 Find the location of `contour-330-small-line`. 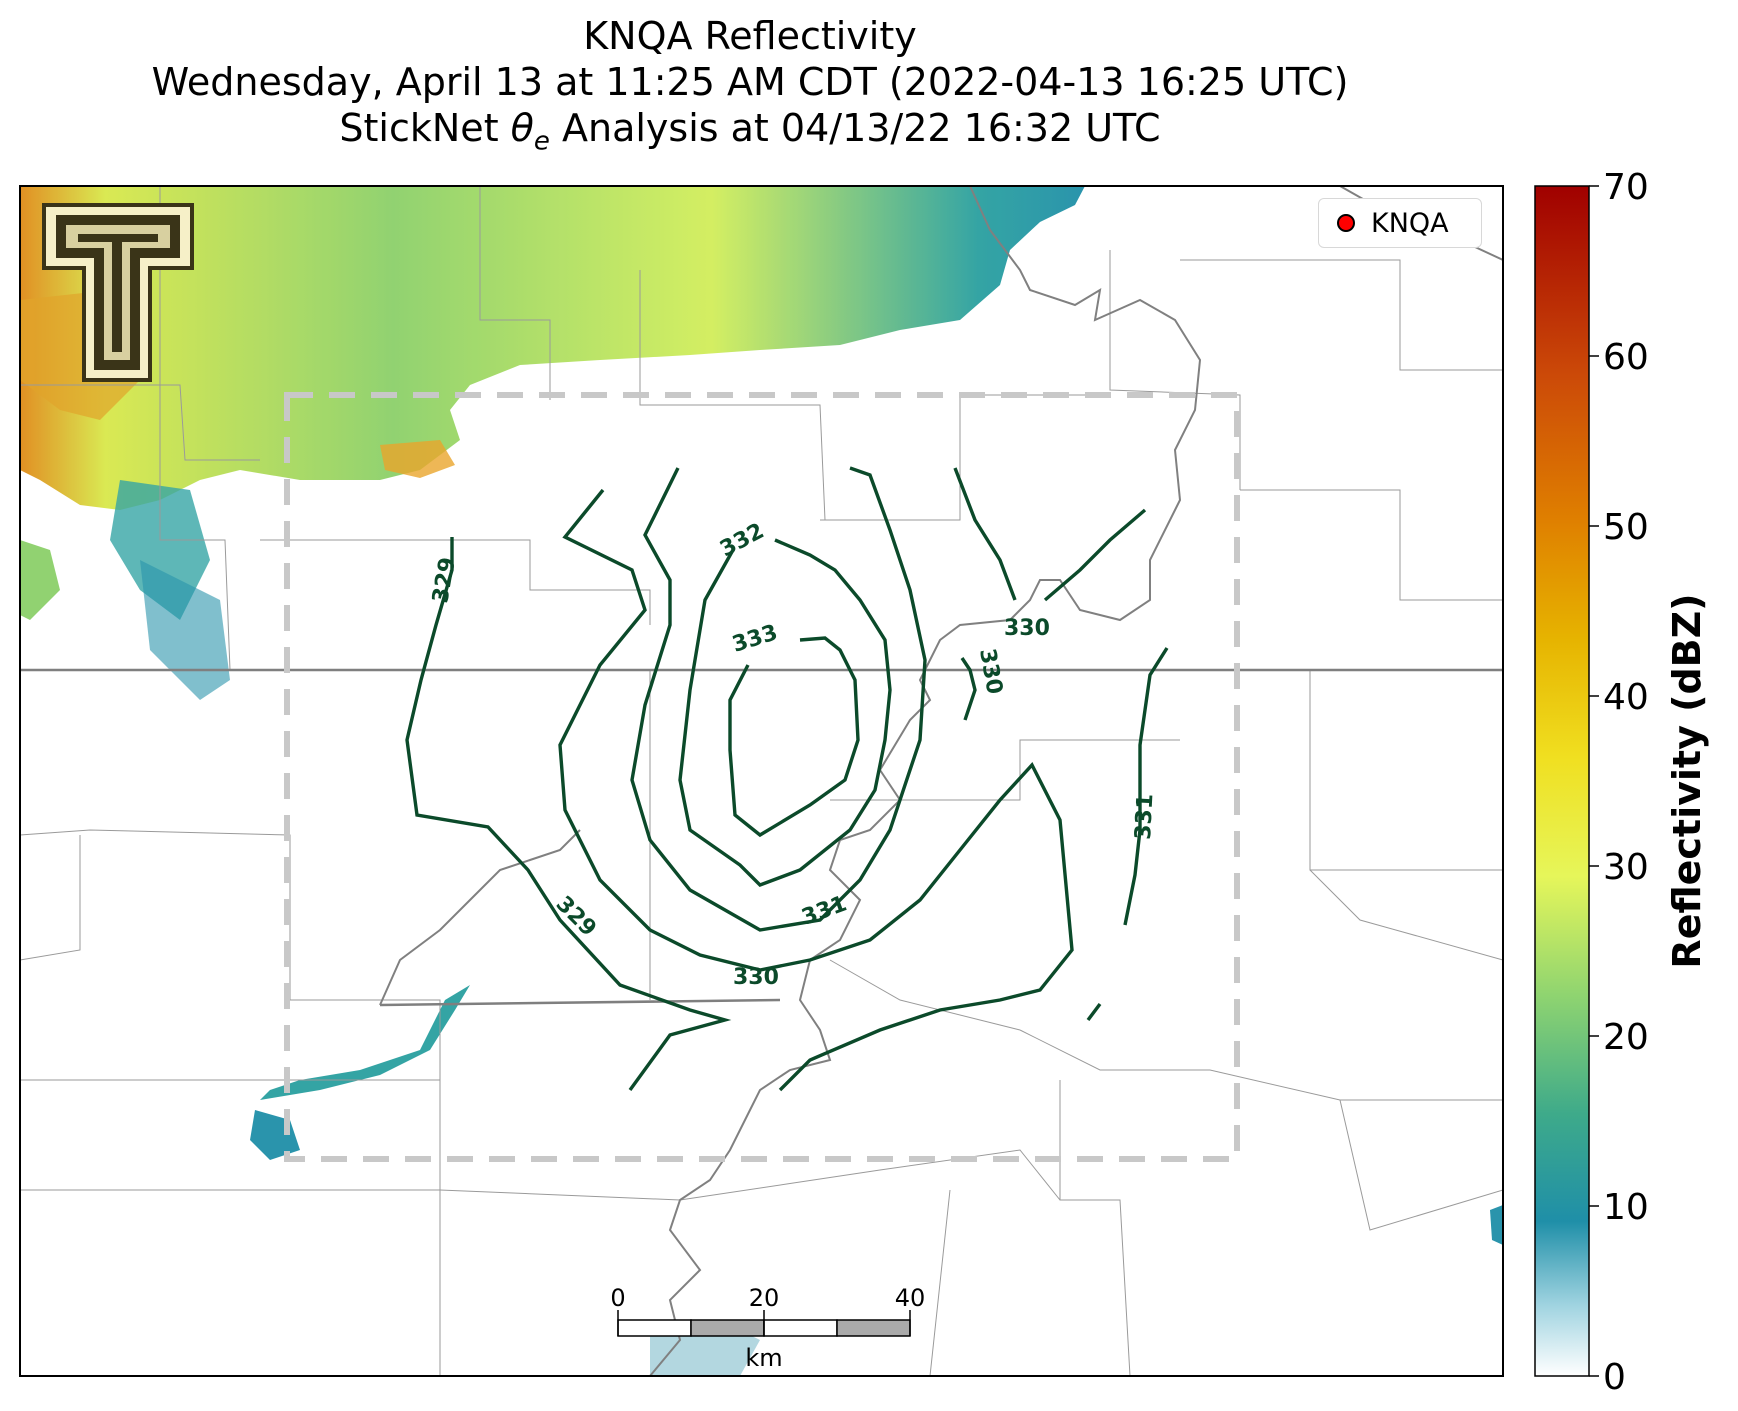

contour-330-small-line is located at coordinates (968, 689).